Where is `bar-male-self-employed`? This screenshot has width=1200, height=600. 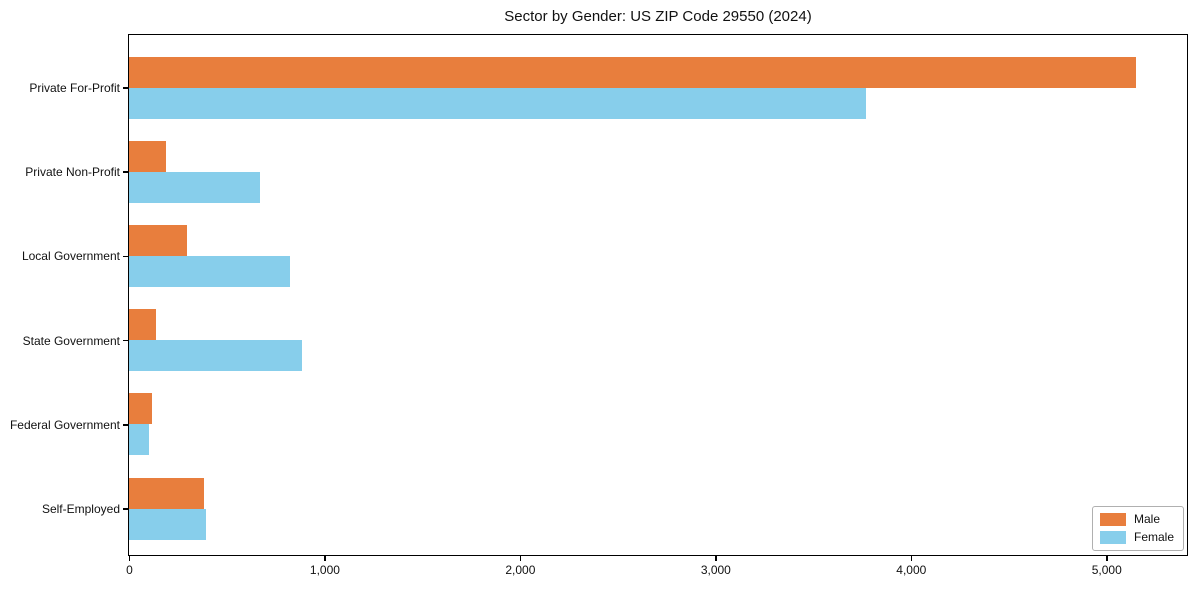
bar-male-self-employed is located at coordinates (167, 493).